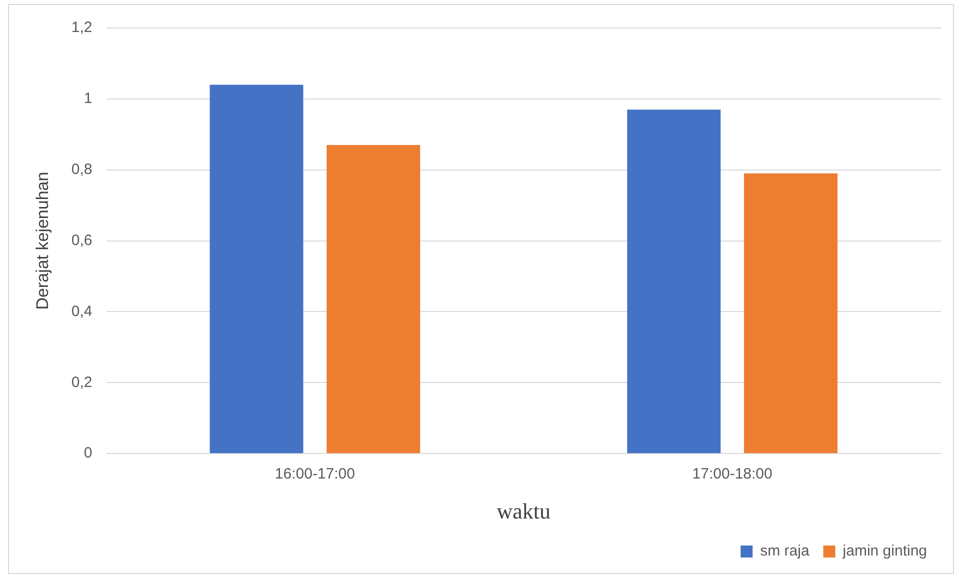 This screenshot has width=959, height=578. I want to click on legend-label: sm raja, so click(785, 551).